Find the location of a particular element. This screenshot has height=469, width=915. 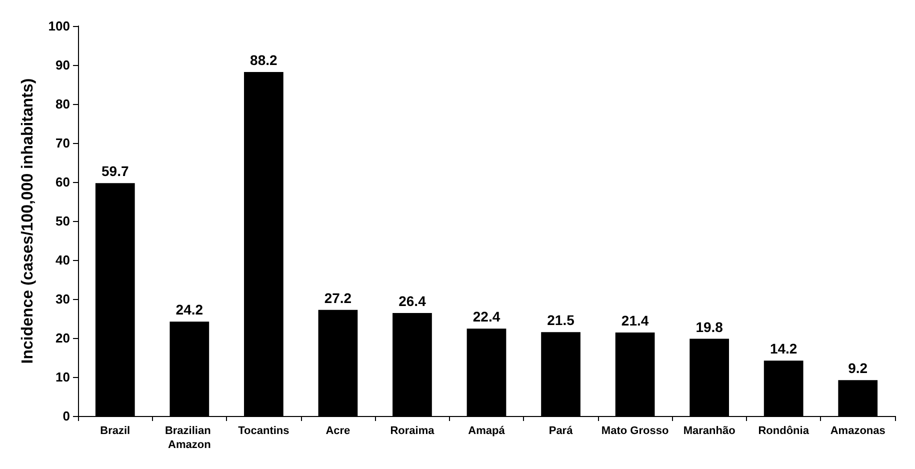

data-label: 24.2 is located at coordinates (190, 310).